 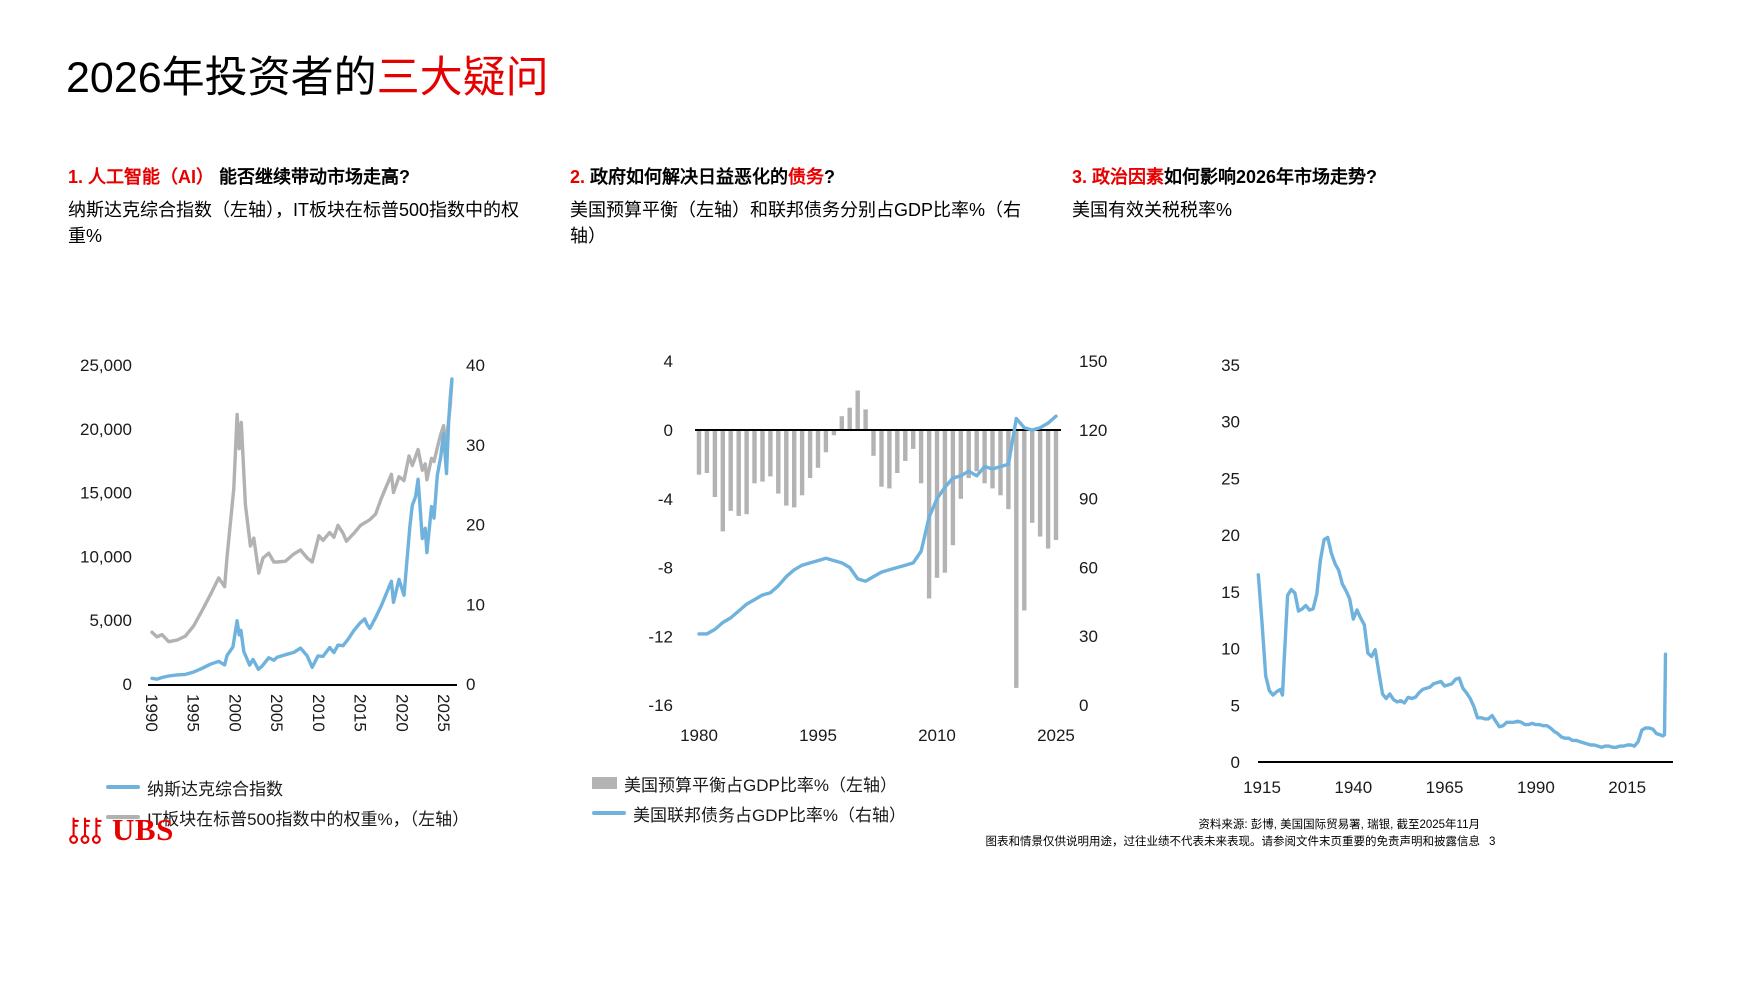 I want to click on y-axis-tick: 0, so click(x=1235, y=762).